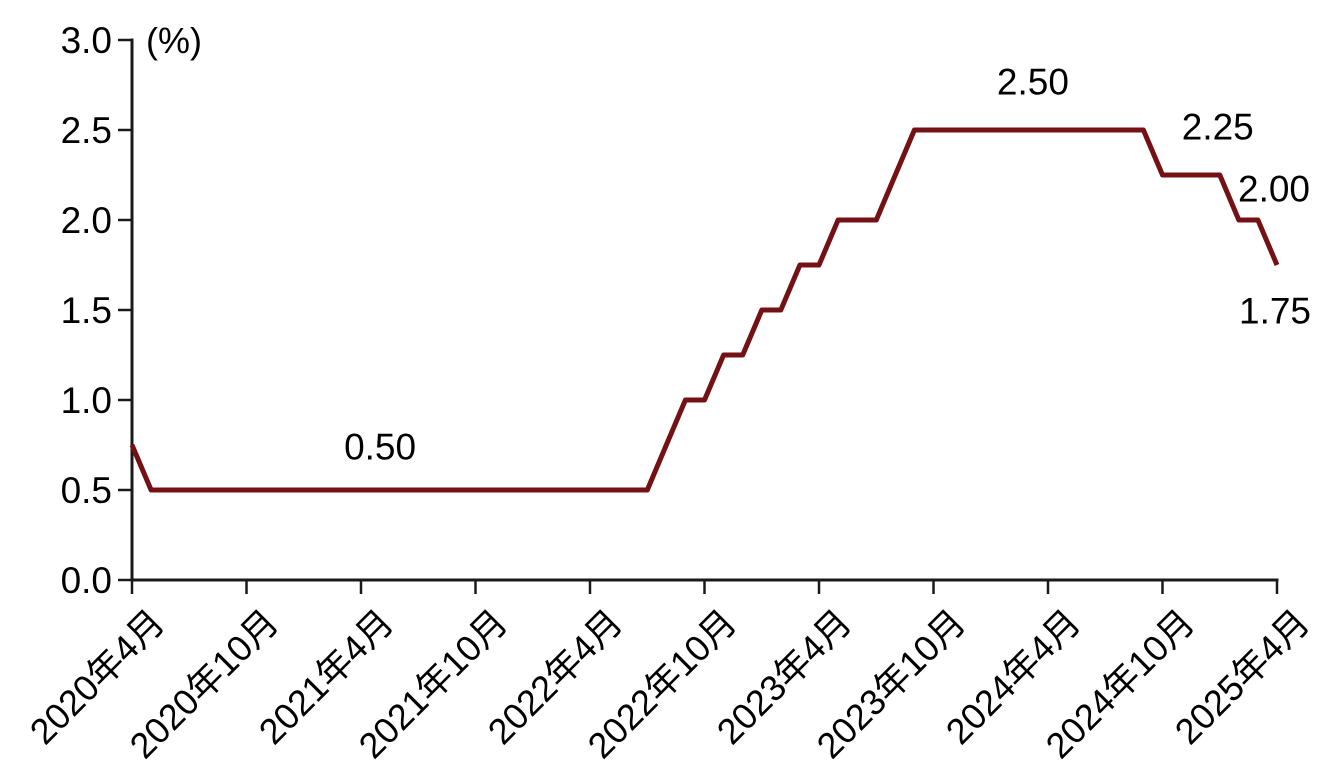  Describe the element at coordinates (1032, 82) in the screenshot. I see `data-label: 2.50` at that location.